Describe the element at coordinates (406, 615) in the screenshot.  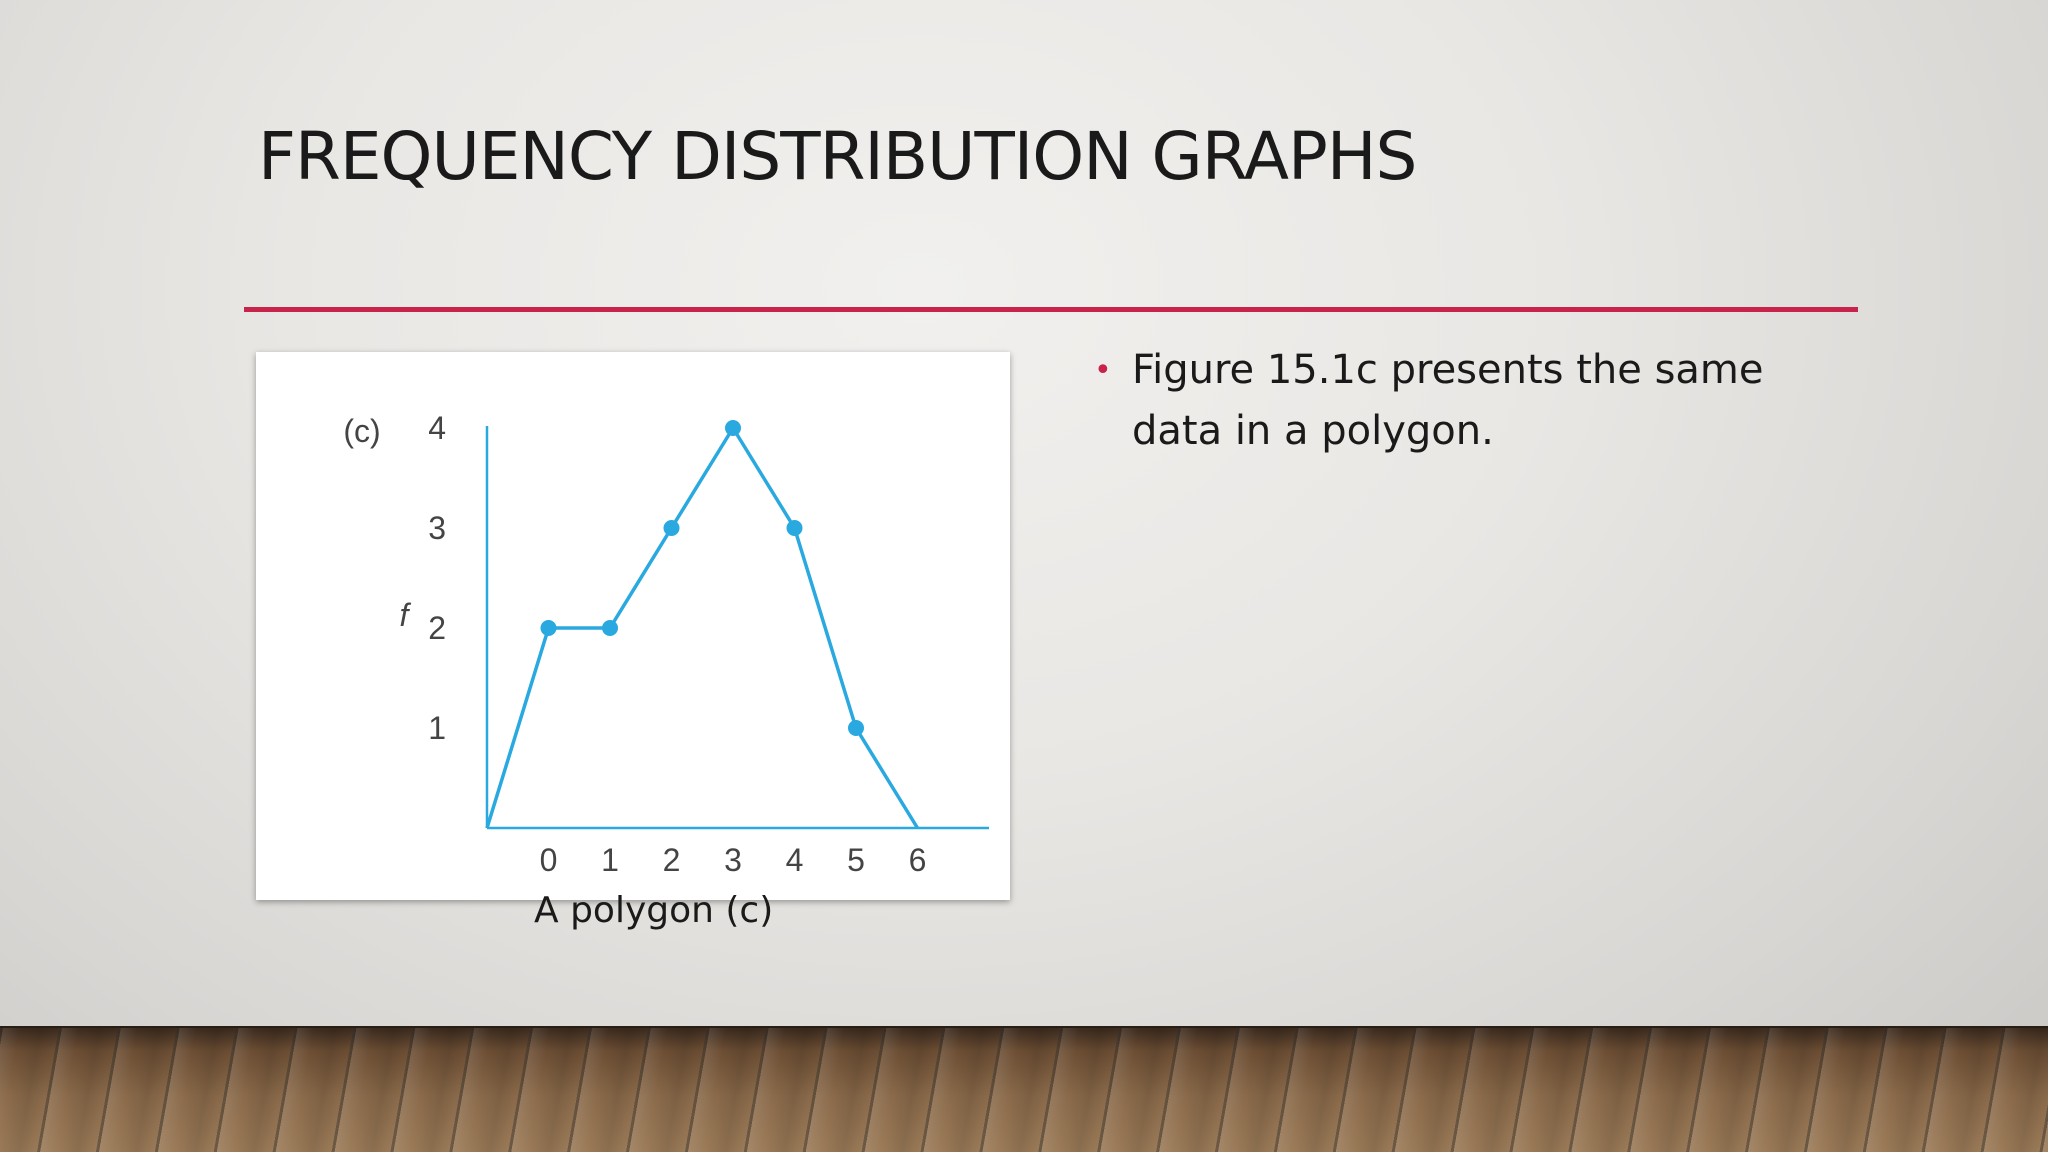
I see `y-axis-label: f` at that location.